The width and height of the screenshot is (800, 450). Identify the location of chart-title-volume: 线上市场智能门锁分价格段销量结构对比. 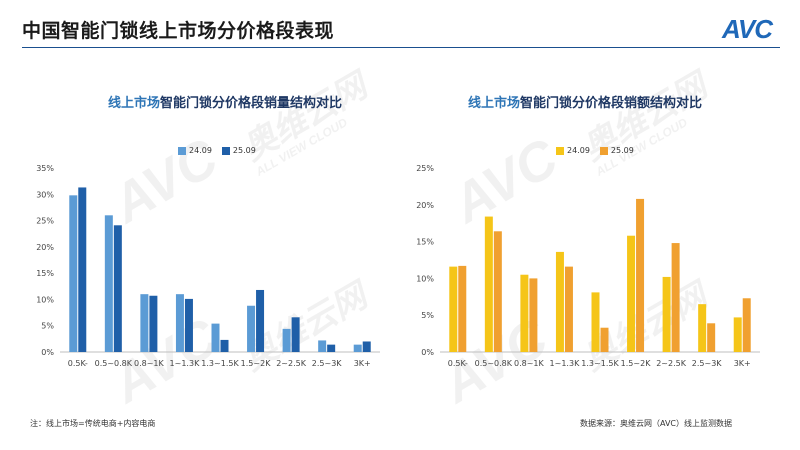
(225, 101).